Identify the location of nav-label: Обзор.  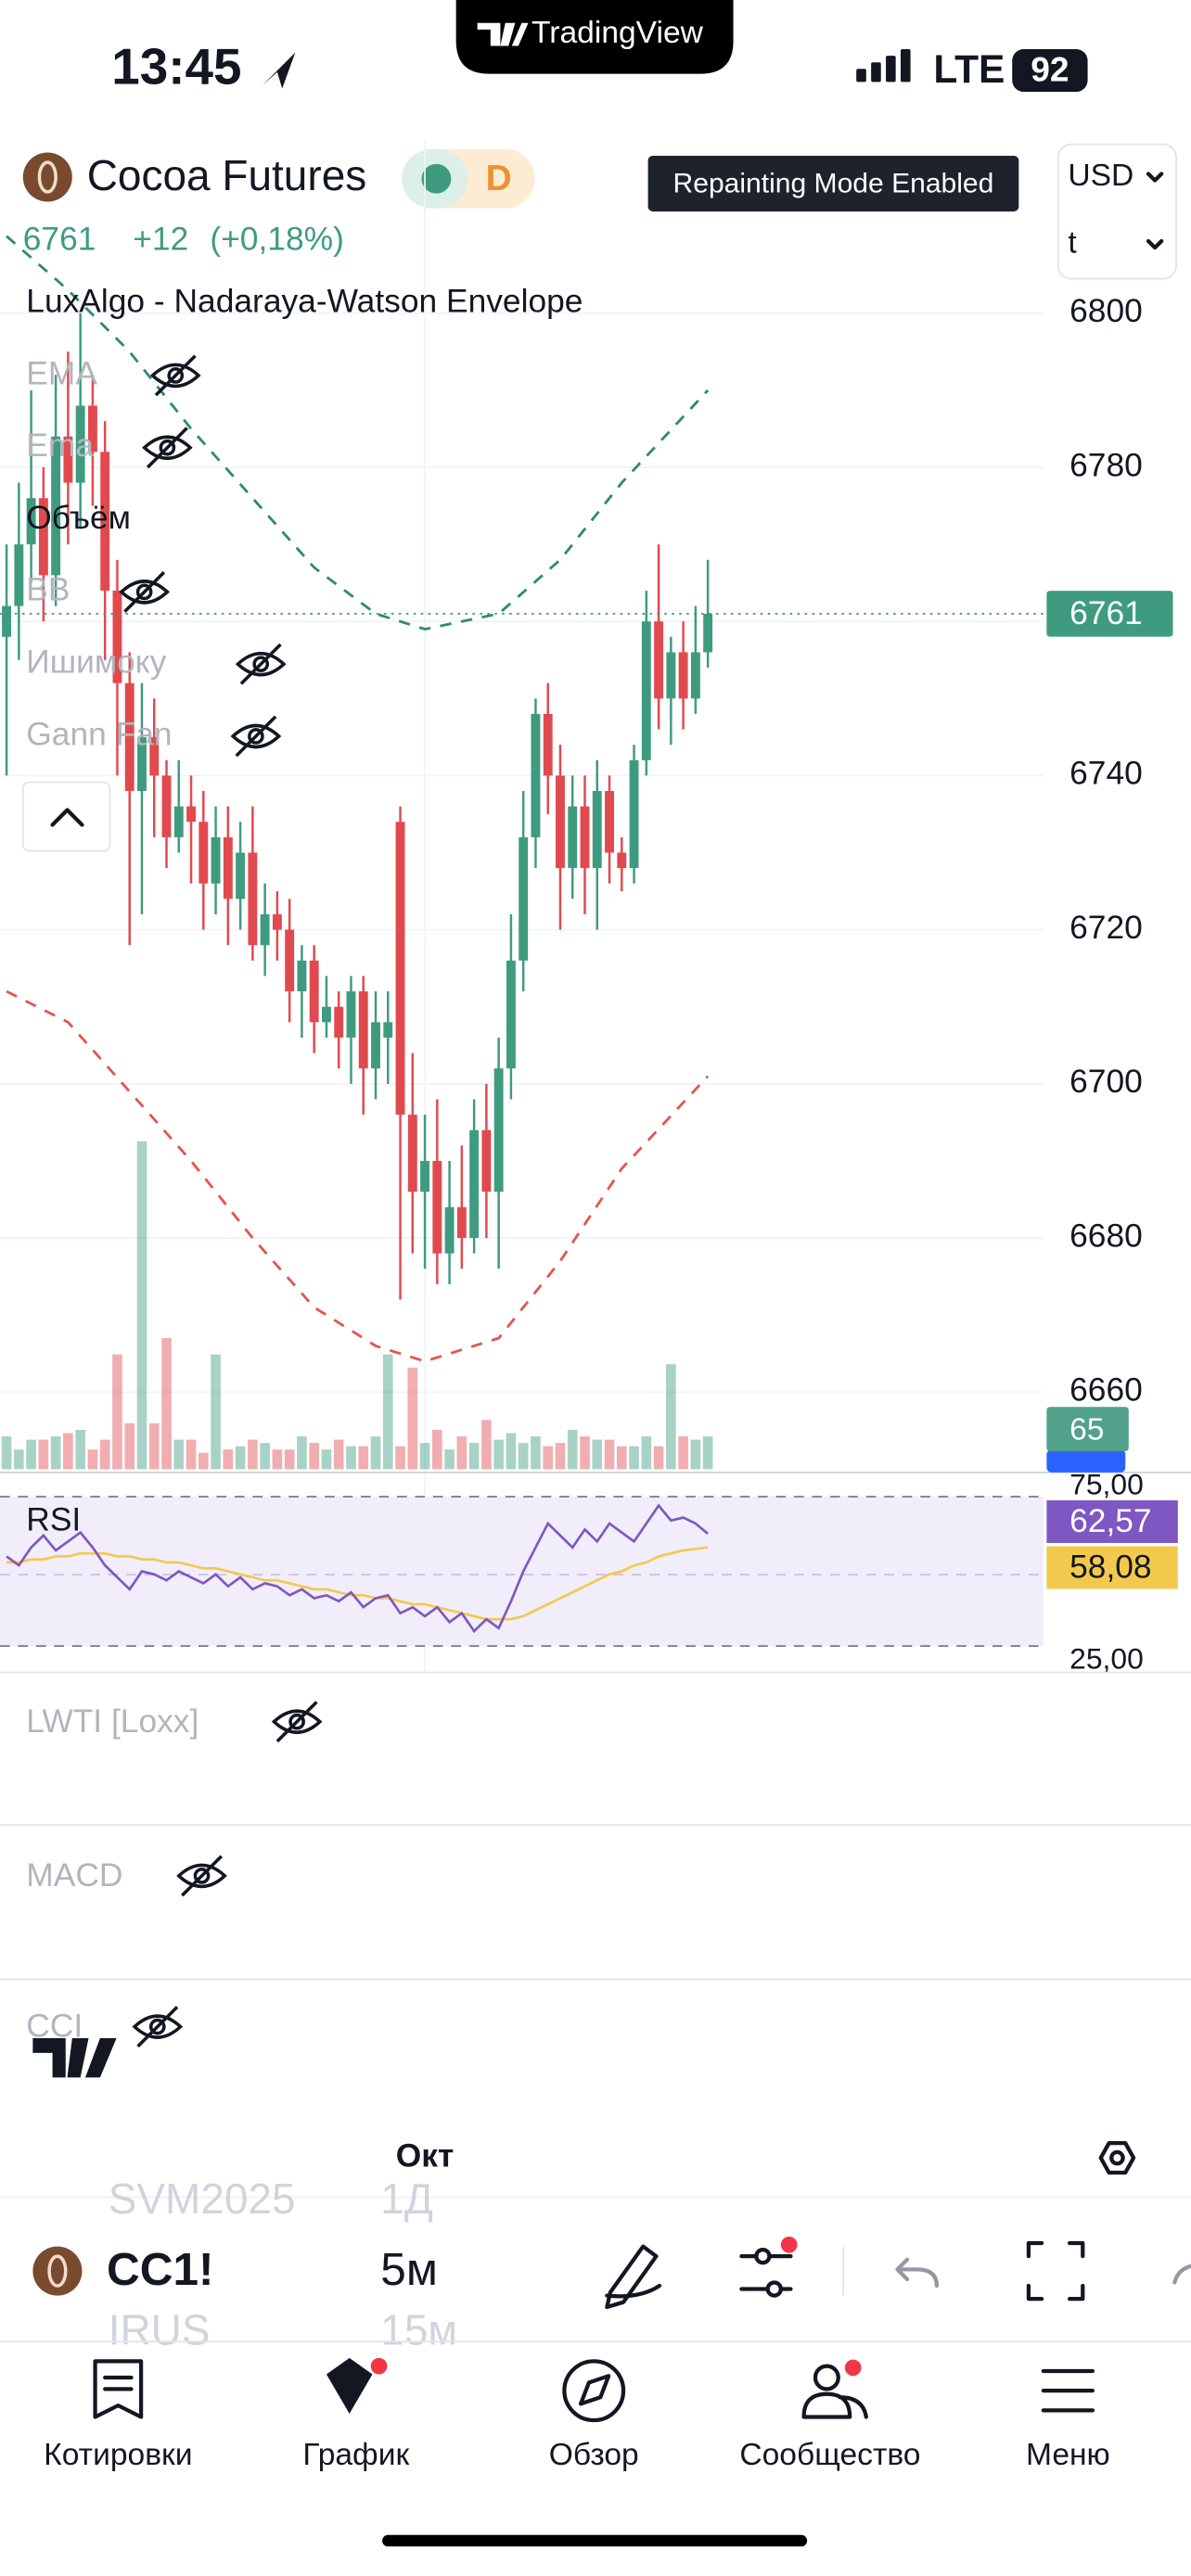
(594, 2455).